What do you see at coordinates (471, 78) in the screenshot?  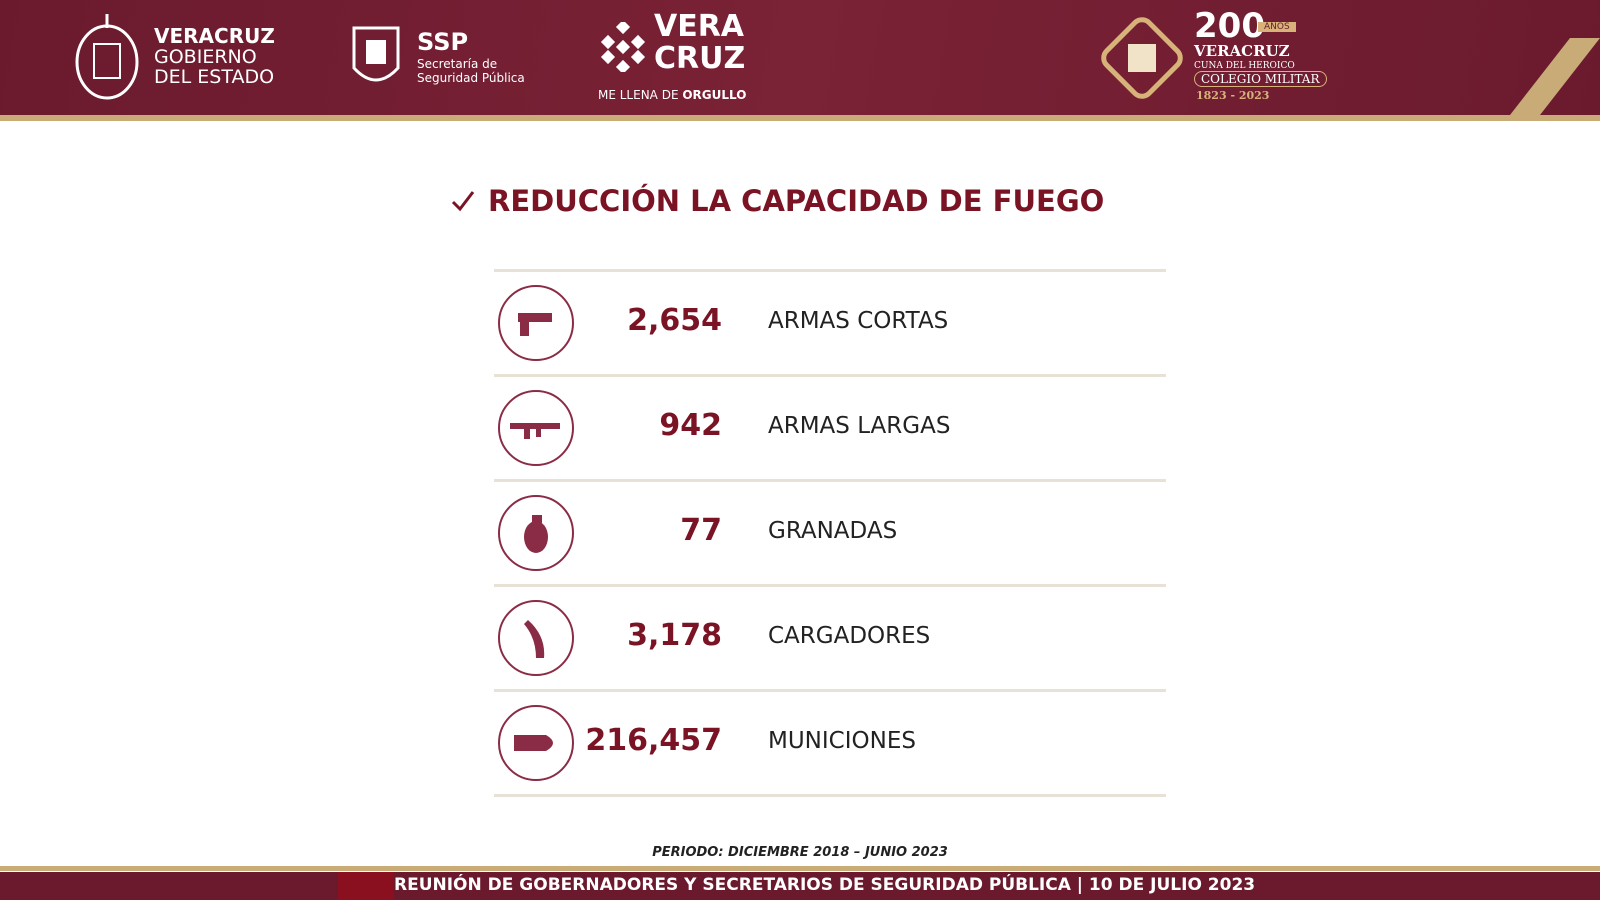 I see `ssp-line2: Seguridad Pública` at bounding box center [471, 78].